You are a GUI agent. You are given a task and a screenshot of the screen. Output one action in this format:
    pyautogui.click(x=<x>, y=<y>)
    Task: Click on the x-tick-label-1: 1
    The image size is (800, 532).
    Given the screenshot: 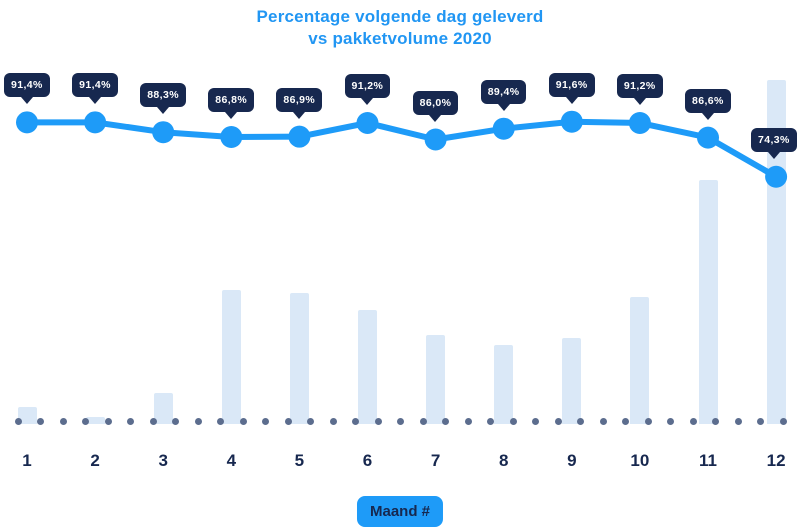 What is the action you would take?
    pyautogui.click(x=27, y=460)
    